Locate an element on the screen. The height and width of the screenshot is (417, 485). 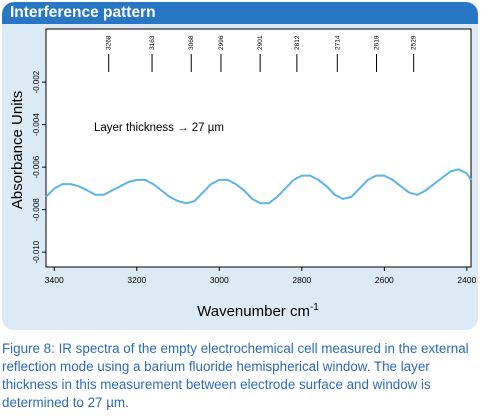
x-tick-label: 3000 is located at coordinates (219, 280).